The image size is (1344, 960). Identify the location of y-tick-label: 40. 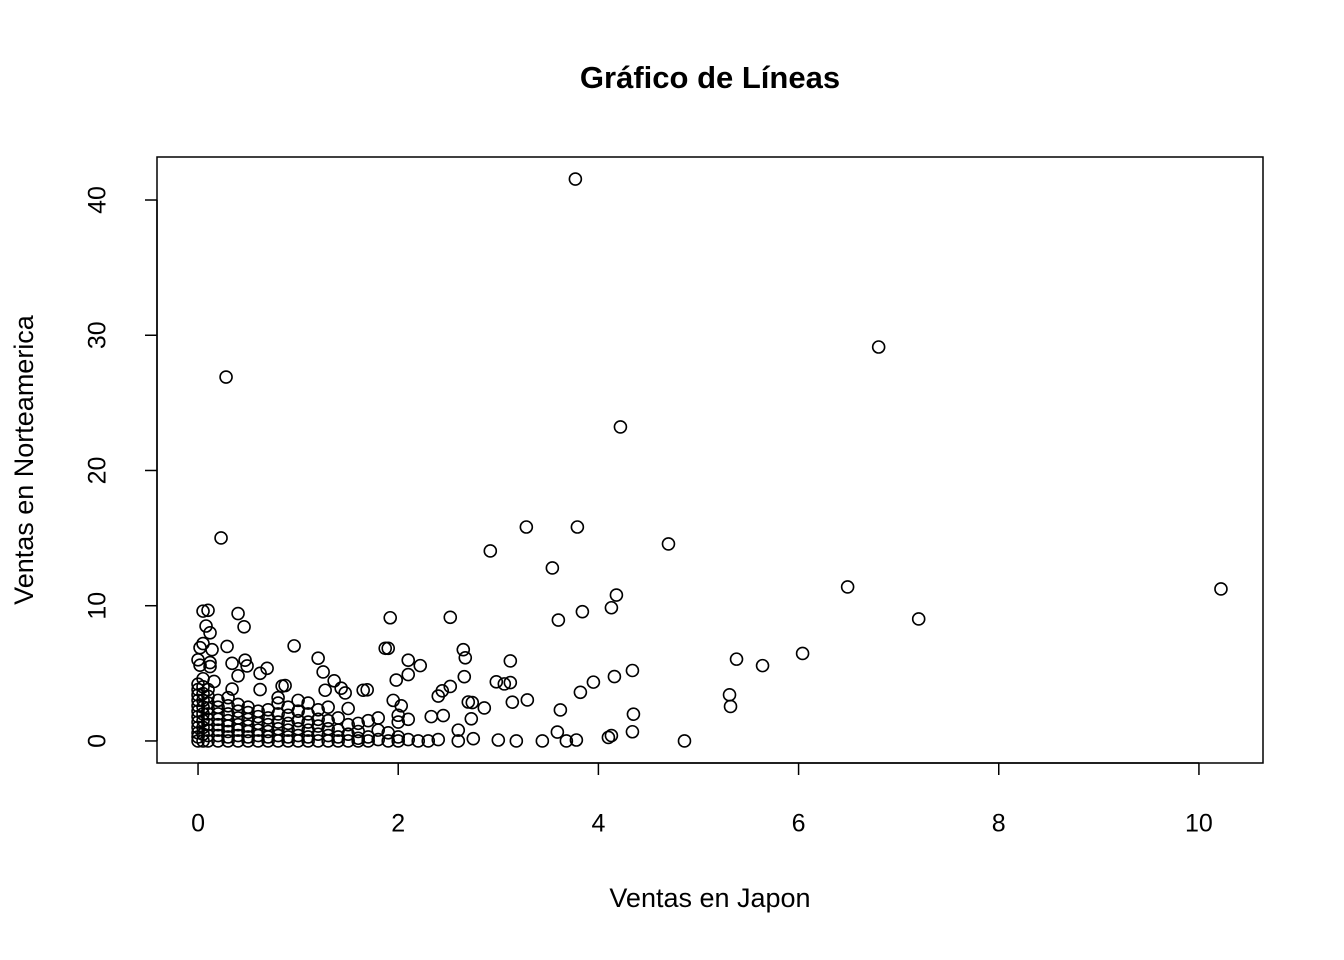
(98, 200).